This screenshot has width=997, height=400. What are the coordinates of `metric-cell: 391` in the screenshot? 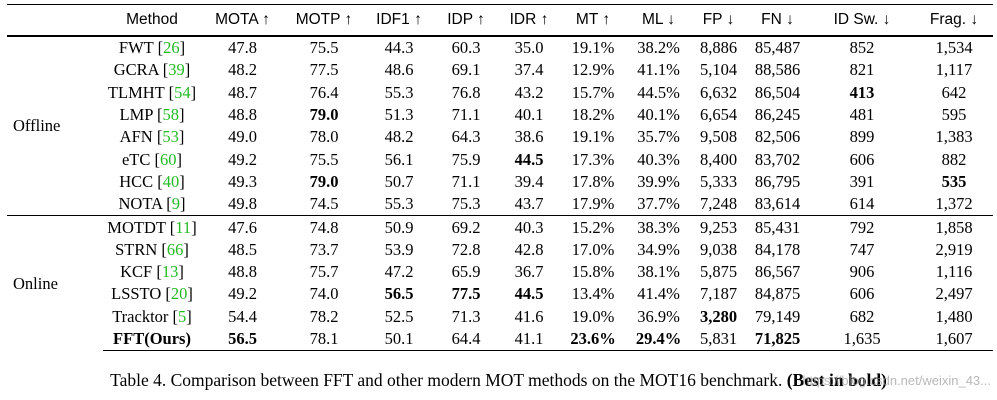 It's located at (862, 181).